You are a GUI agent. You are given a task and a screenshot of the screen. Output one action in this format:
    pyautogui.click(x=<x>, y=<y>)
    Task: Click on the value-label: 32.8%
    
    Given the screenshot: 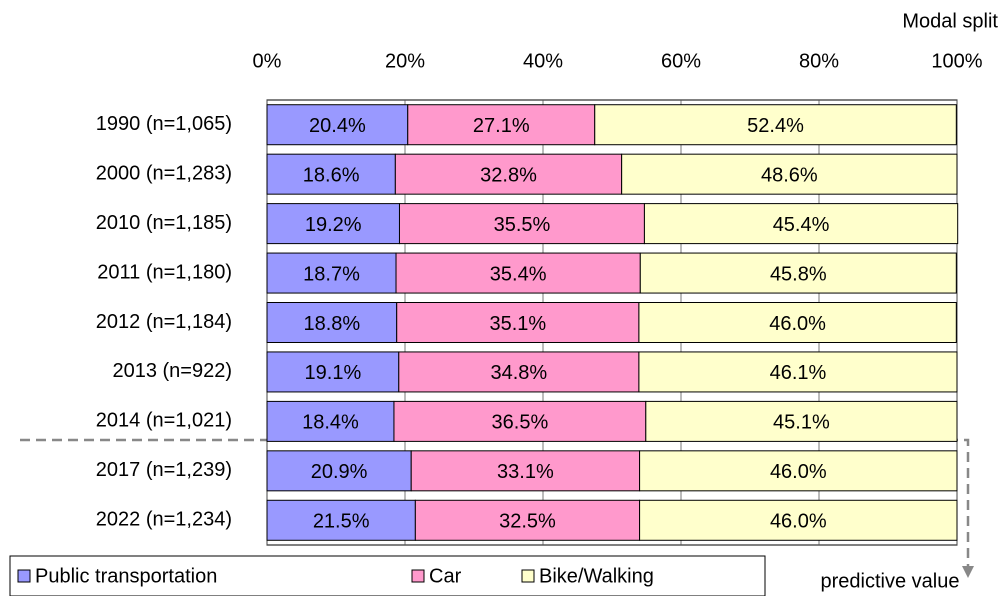 What is the action you would take?
    pyautogui.click(x=508, y=175)
    